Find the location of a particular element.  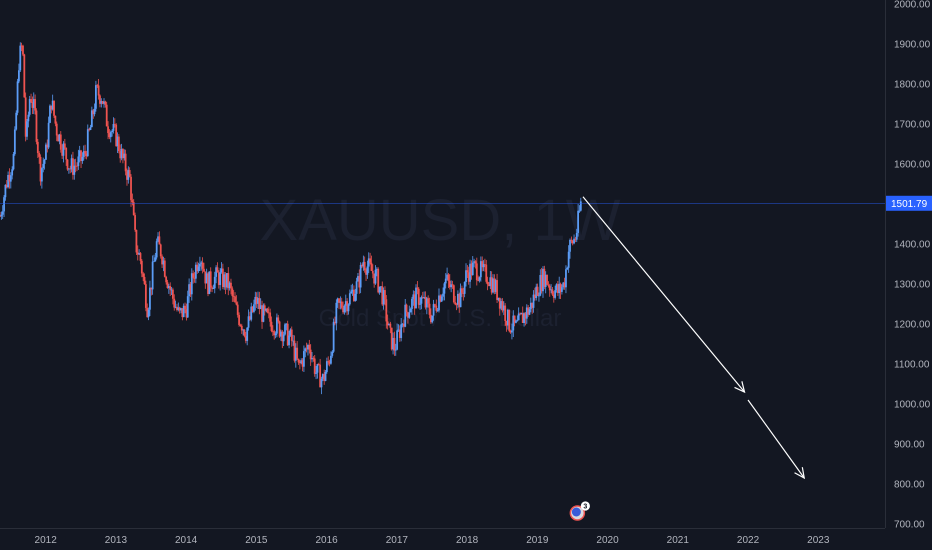

price-tick-label: 900.00 is located at coordinates (909, 445).